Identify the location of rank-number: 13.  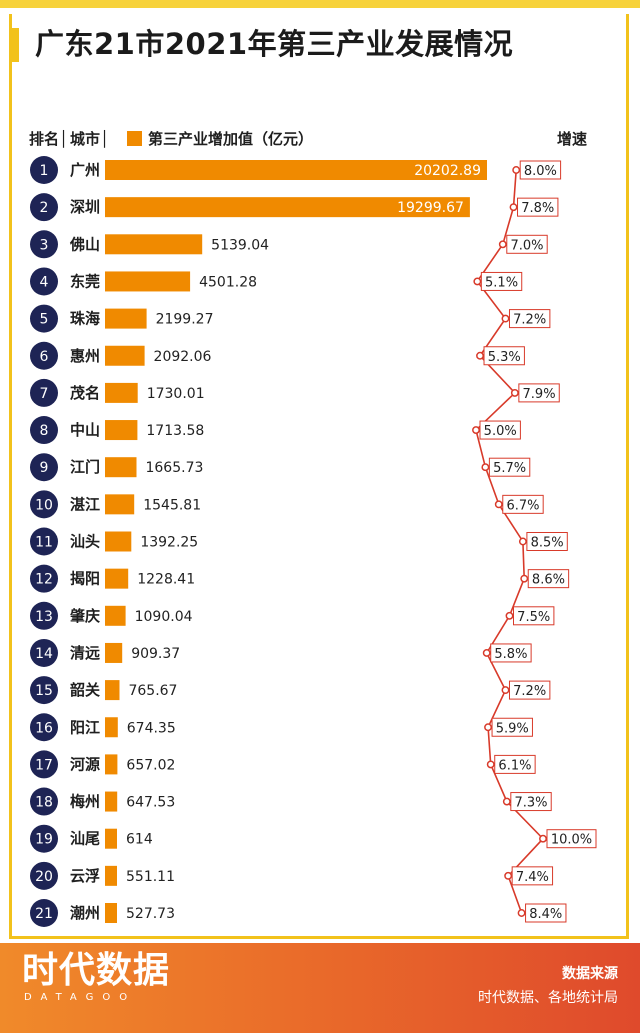
(44, 617).